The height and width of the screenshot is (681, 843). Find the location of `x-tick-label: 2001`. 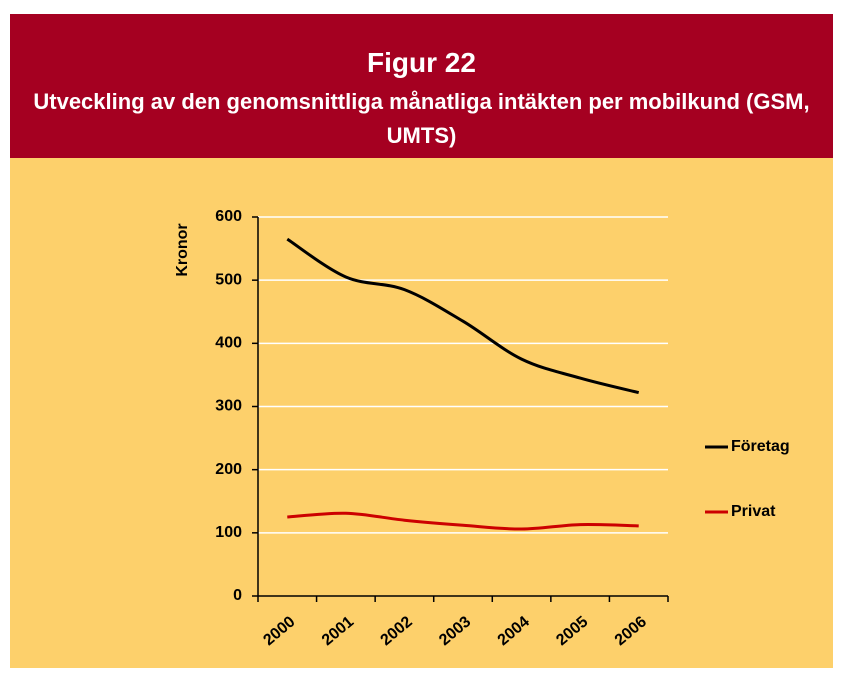

x-tick-label: 2001 is located at coordinates (338, 631).